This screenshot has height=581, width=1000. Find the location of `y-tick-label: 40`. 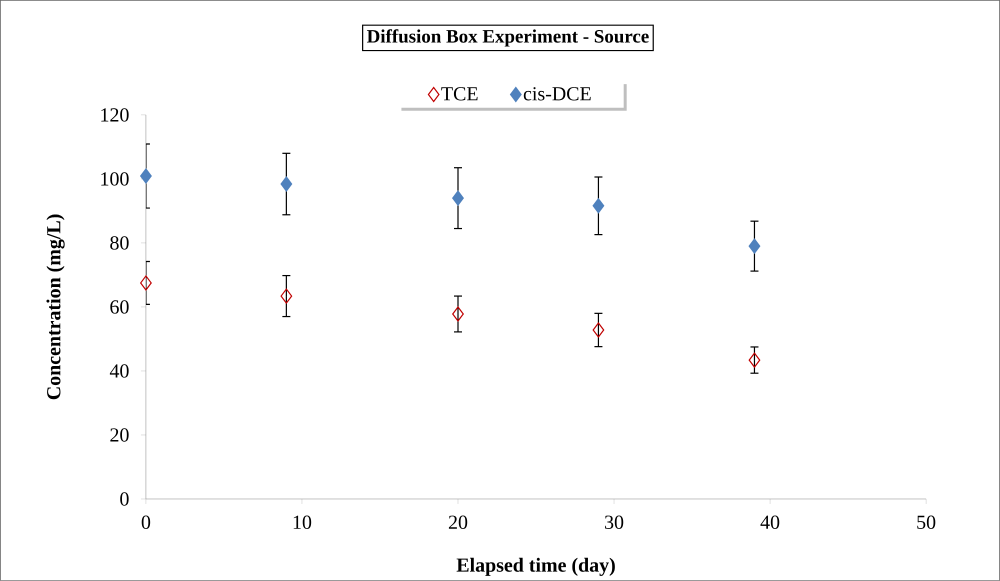

y-tick-label: 40 is located at coordinates (119, 371).